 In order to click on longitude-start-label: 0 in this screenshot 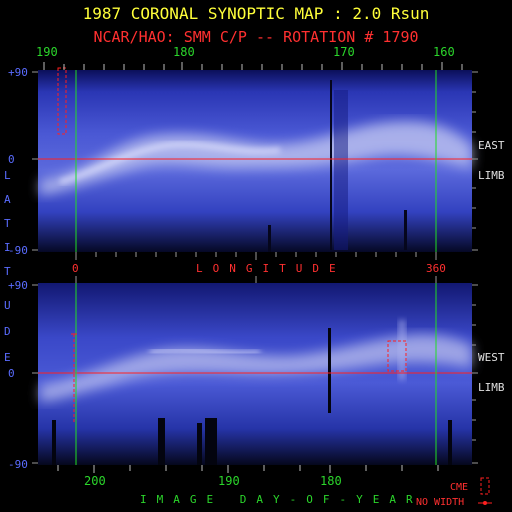, I will do `click(75, 268)`.